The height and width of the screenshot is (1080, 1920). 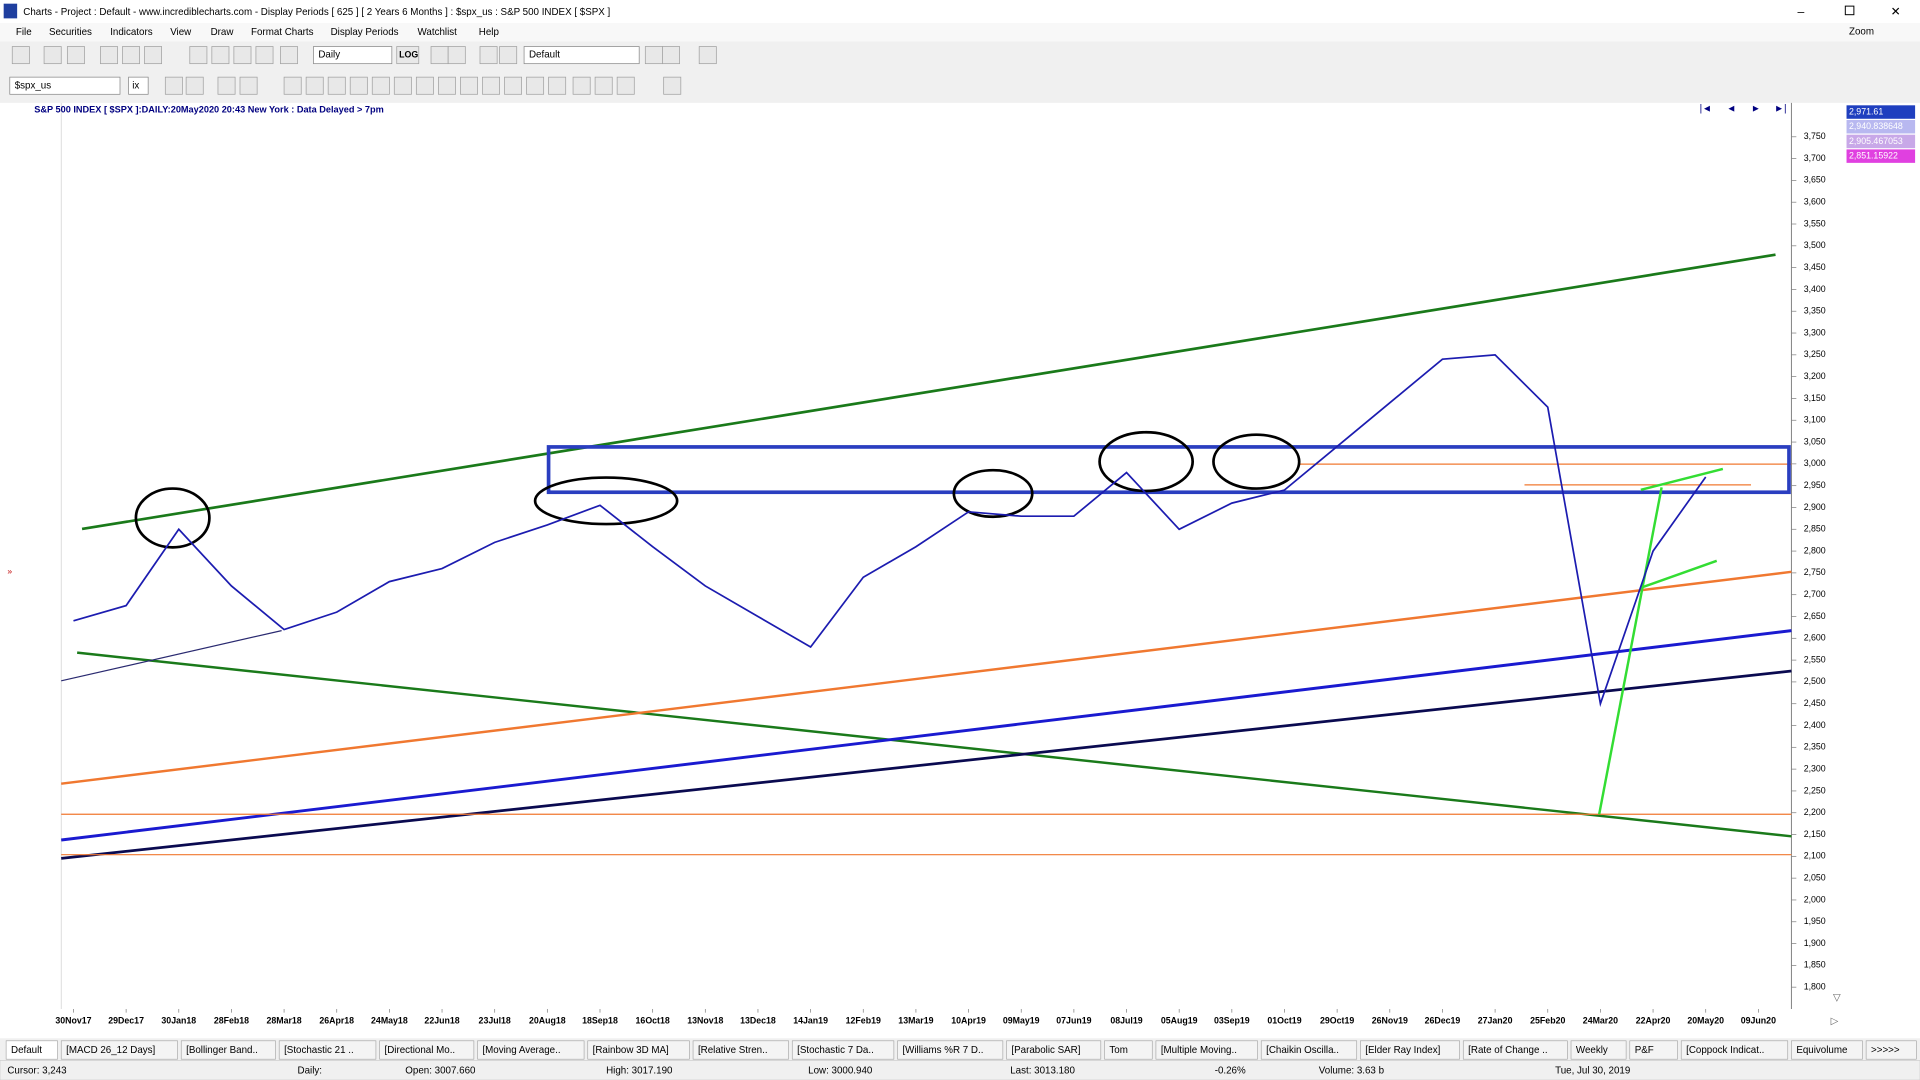 I want to click on minimize: –, so click(x=1801, y=11).